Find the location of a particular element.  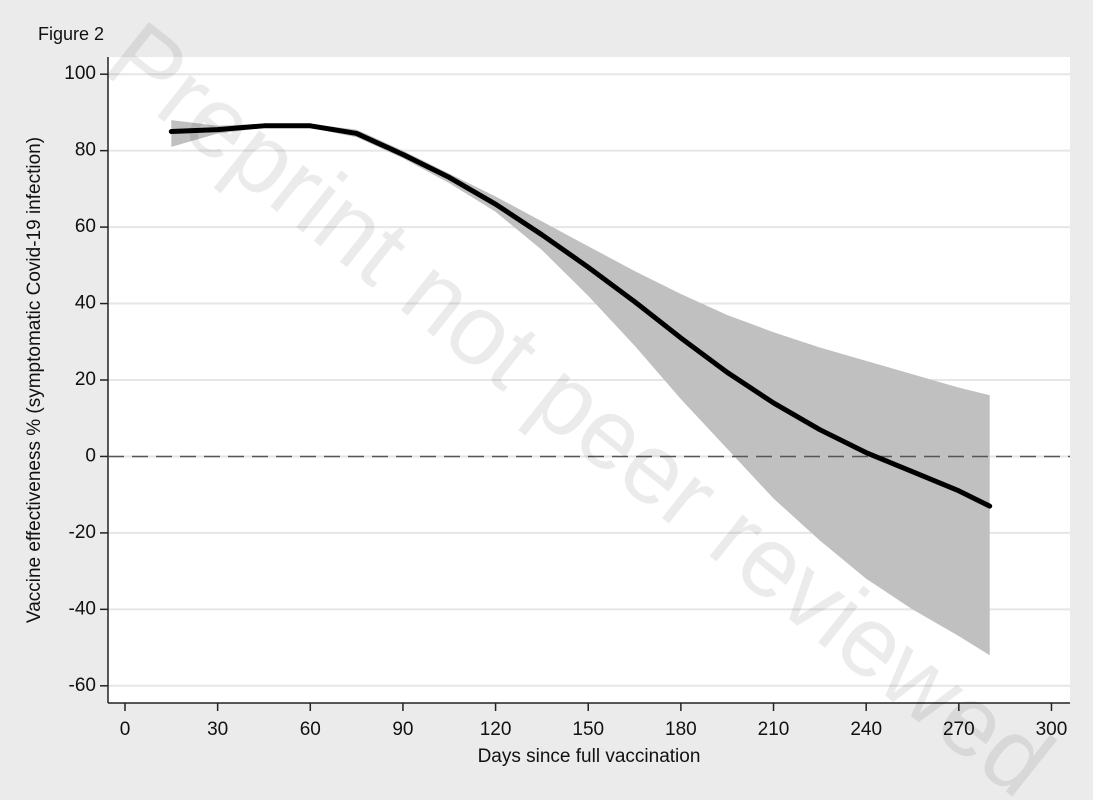

x-tick-label: 240 is located at coordinates (866, 729).